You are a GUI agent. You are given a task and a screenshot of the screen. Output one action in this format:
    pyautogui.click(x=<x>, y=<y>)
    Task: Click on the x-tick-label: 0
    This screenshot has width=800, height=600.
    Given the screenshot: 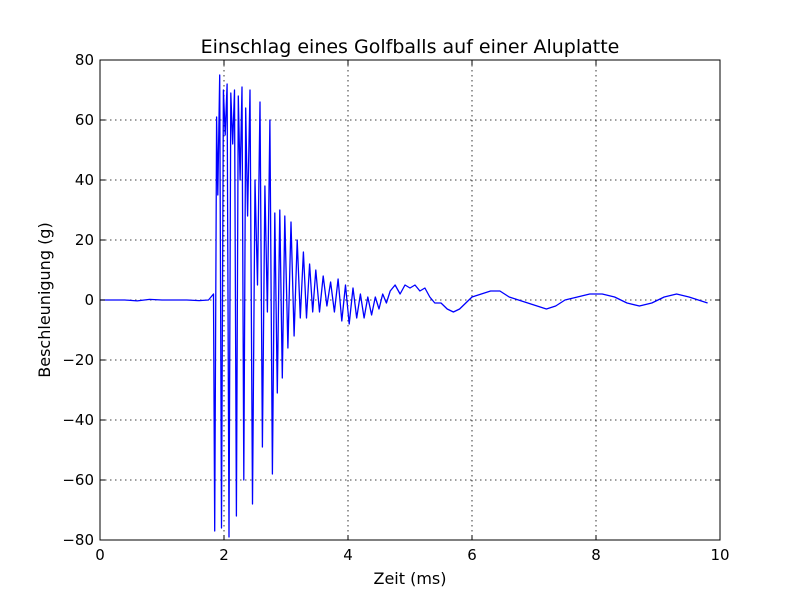 What is the action you would take?
    pyautogui.click(x=100, y=555)
    